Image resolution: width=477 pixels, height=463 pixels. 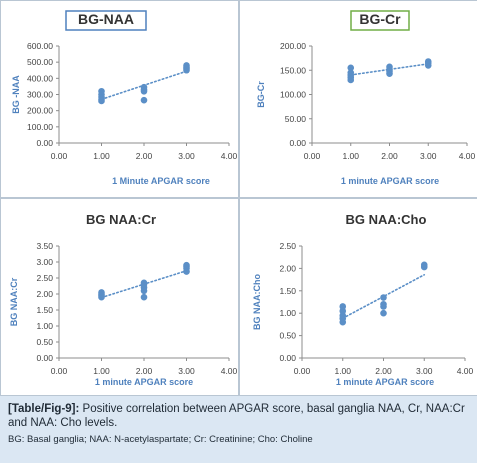 What do you see at coordinates (296, 119) in the screenshot?
I see `y-tick-label: 50.00` at bounding box center [296, 119].